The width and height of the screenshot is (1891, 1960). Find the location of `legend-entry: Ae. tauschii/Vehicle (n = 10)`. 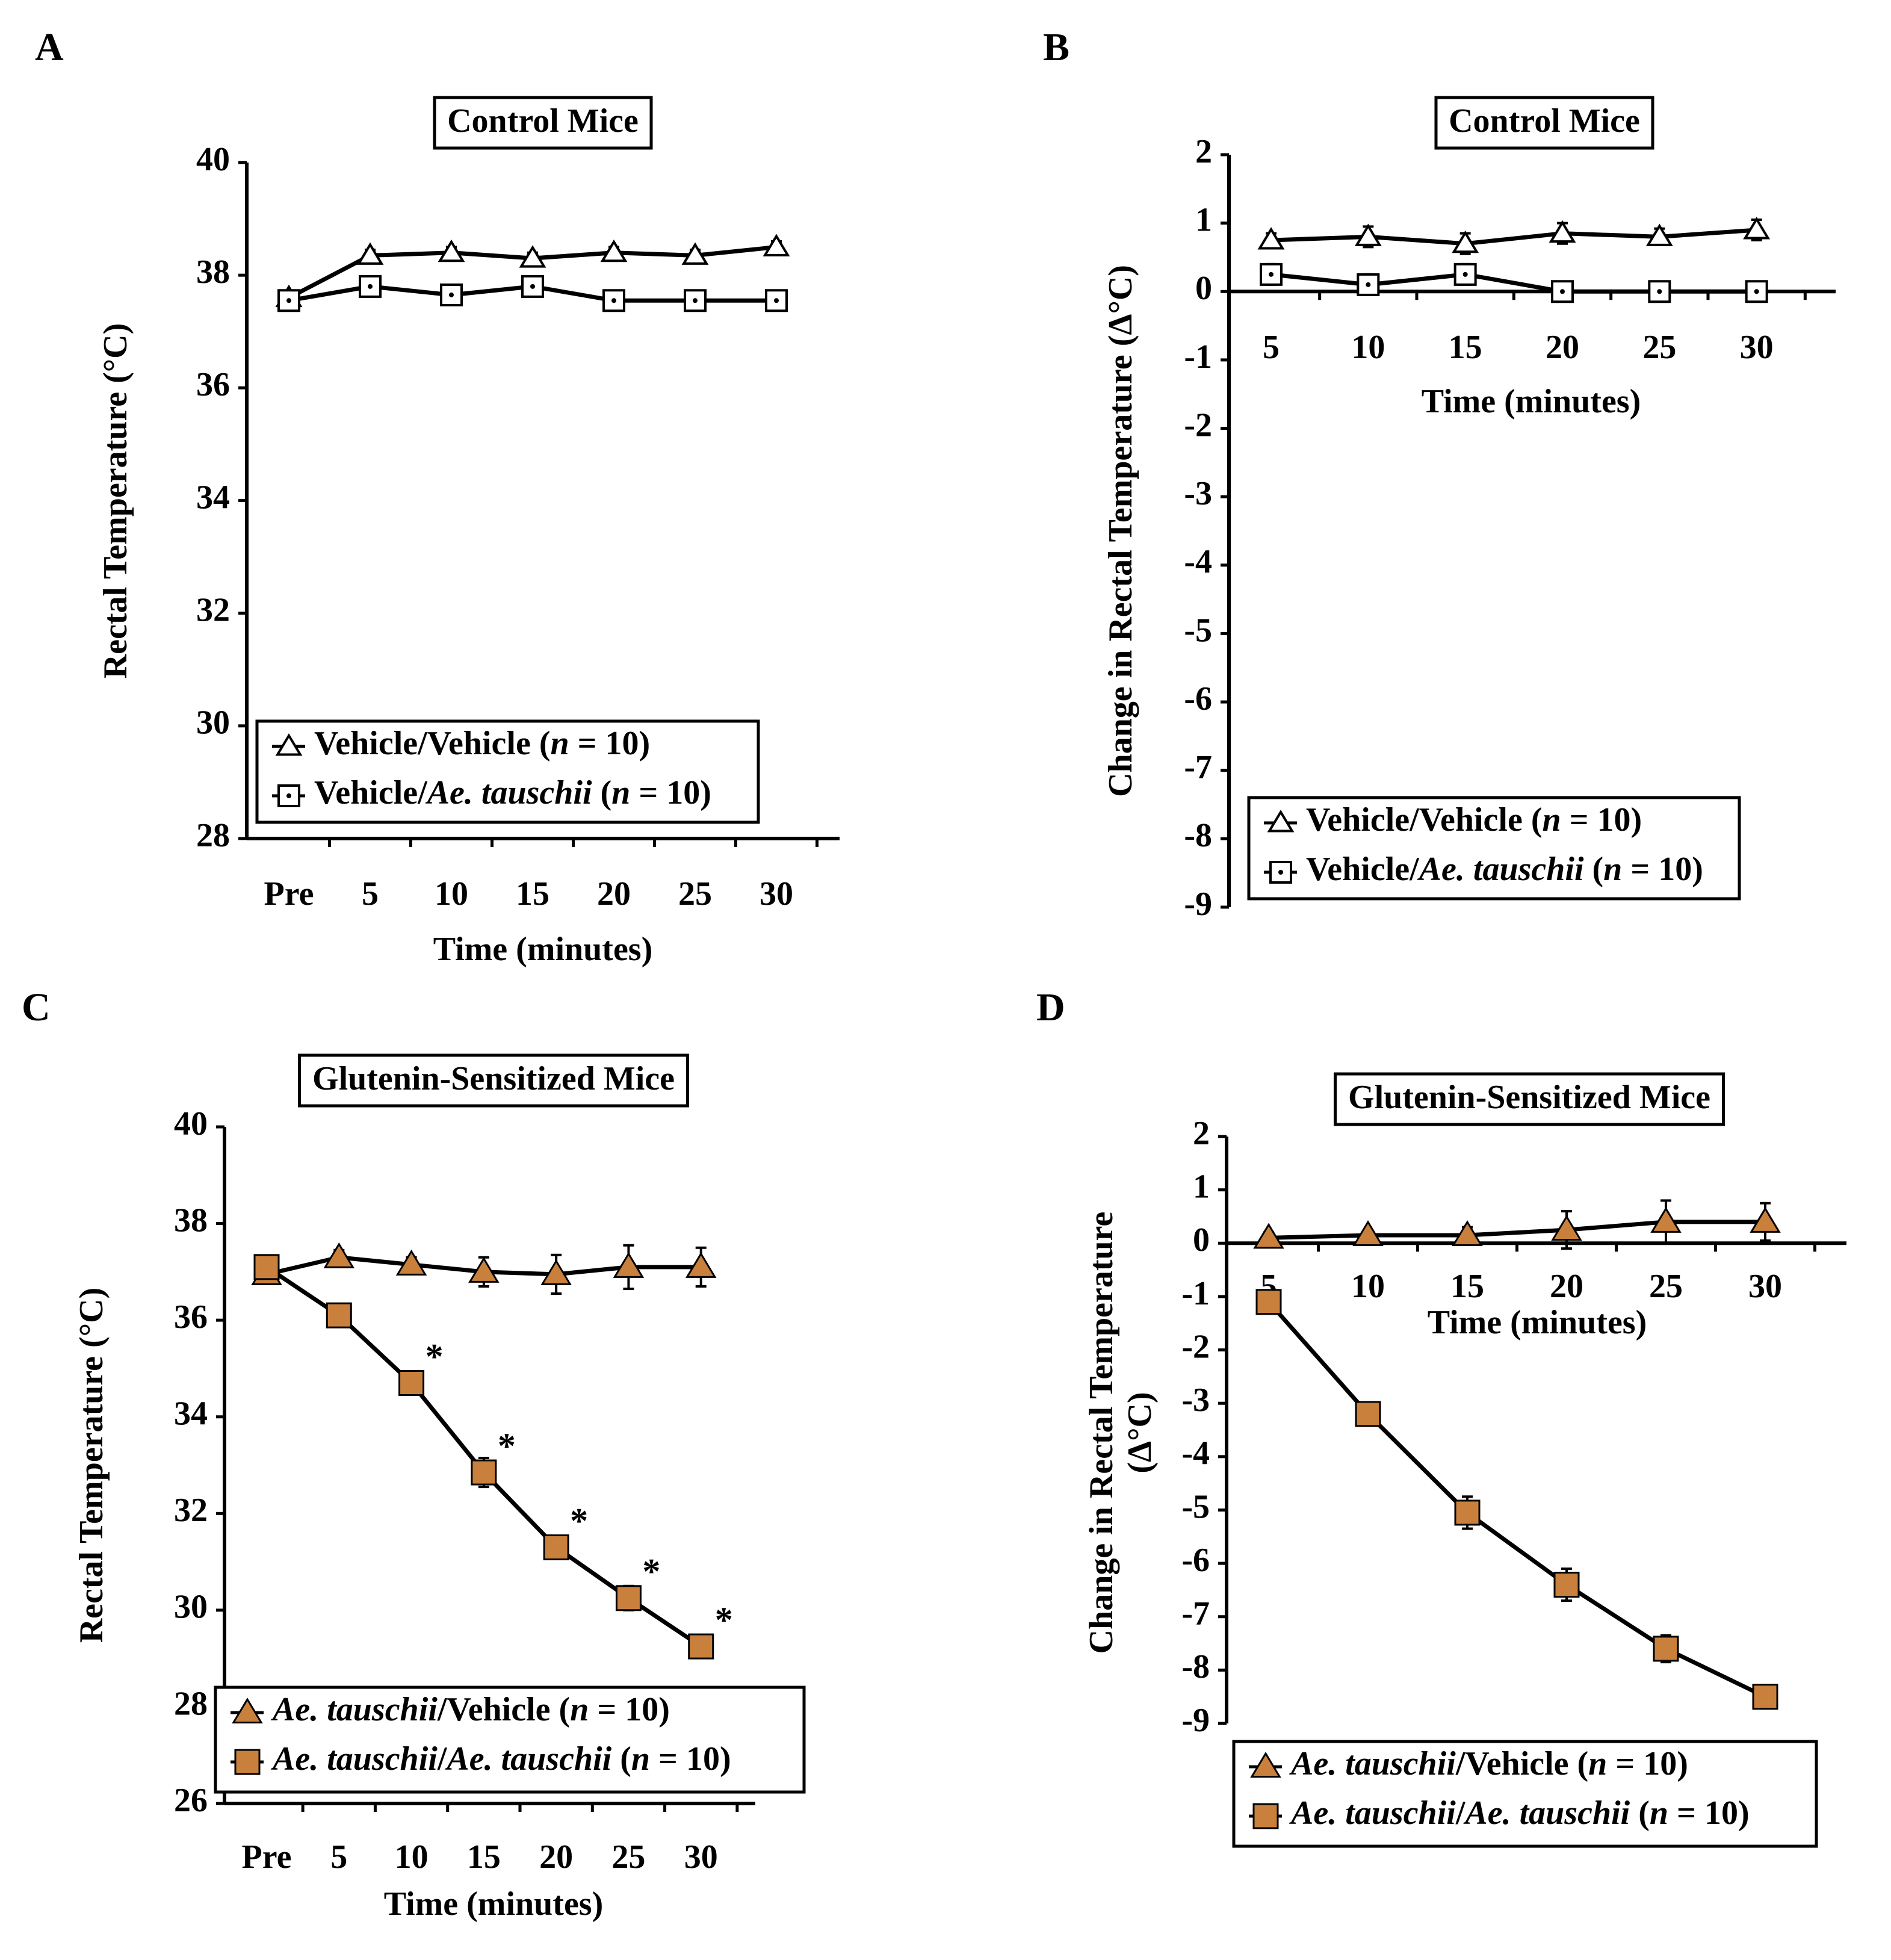

legend-entry: Ae. tauschii/Vehicle (n = 10) is located at coordinates (1488, 1764).